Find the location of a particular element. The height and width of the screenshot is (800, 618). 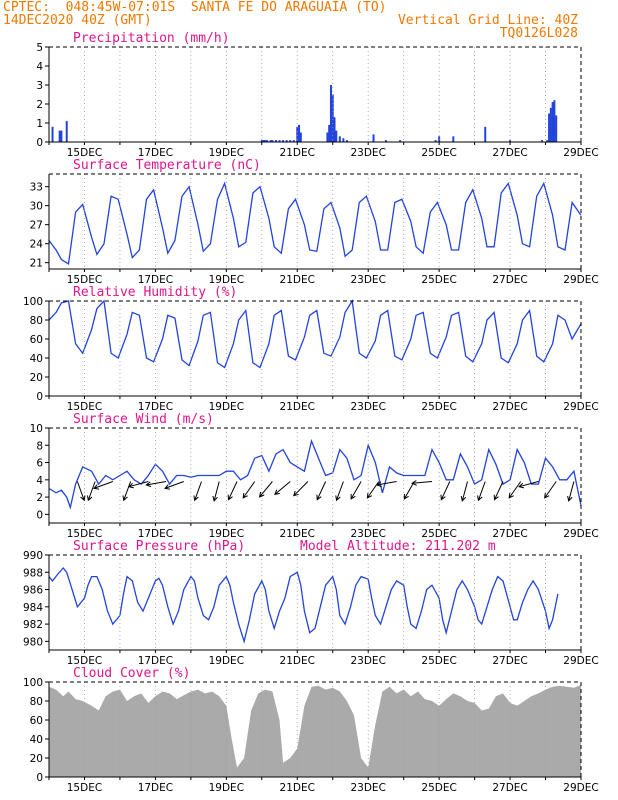

header-grid-note: Vertical Grid Line: 40Z is located at coordinates (487, 20).